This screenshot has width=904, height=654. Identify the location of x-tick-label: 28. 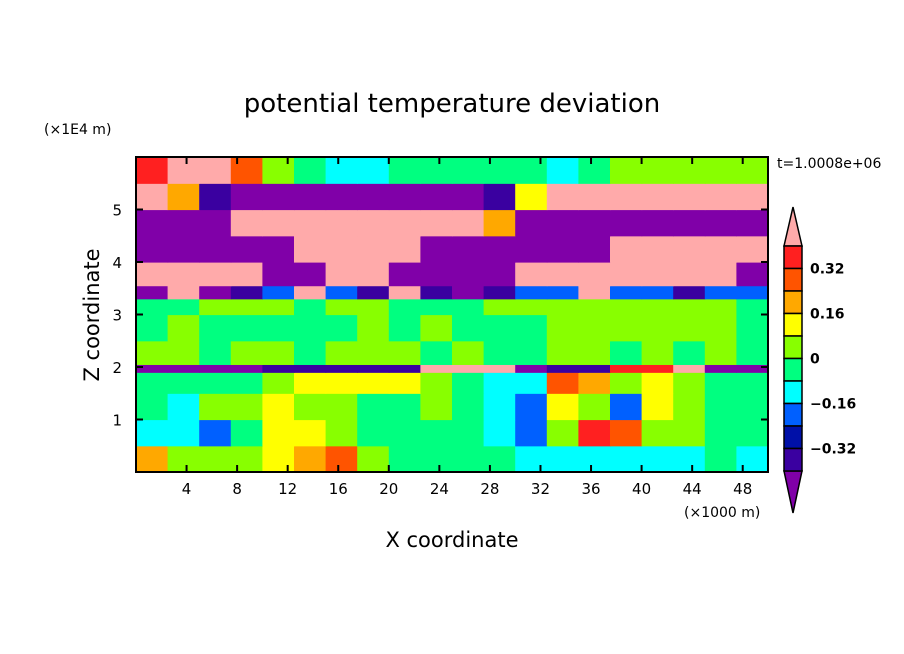
(489, 489).